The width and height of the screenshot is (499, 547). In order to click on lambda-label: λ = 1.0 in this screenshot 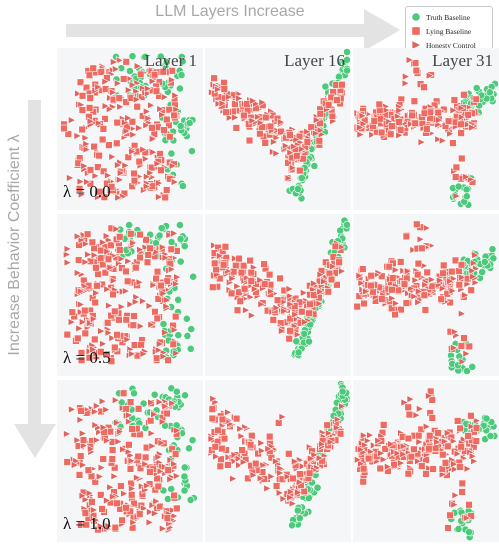, I will do `click(87, 523)`.